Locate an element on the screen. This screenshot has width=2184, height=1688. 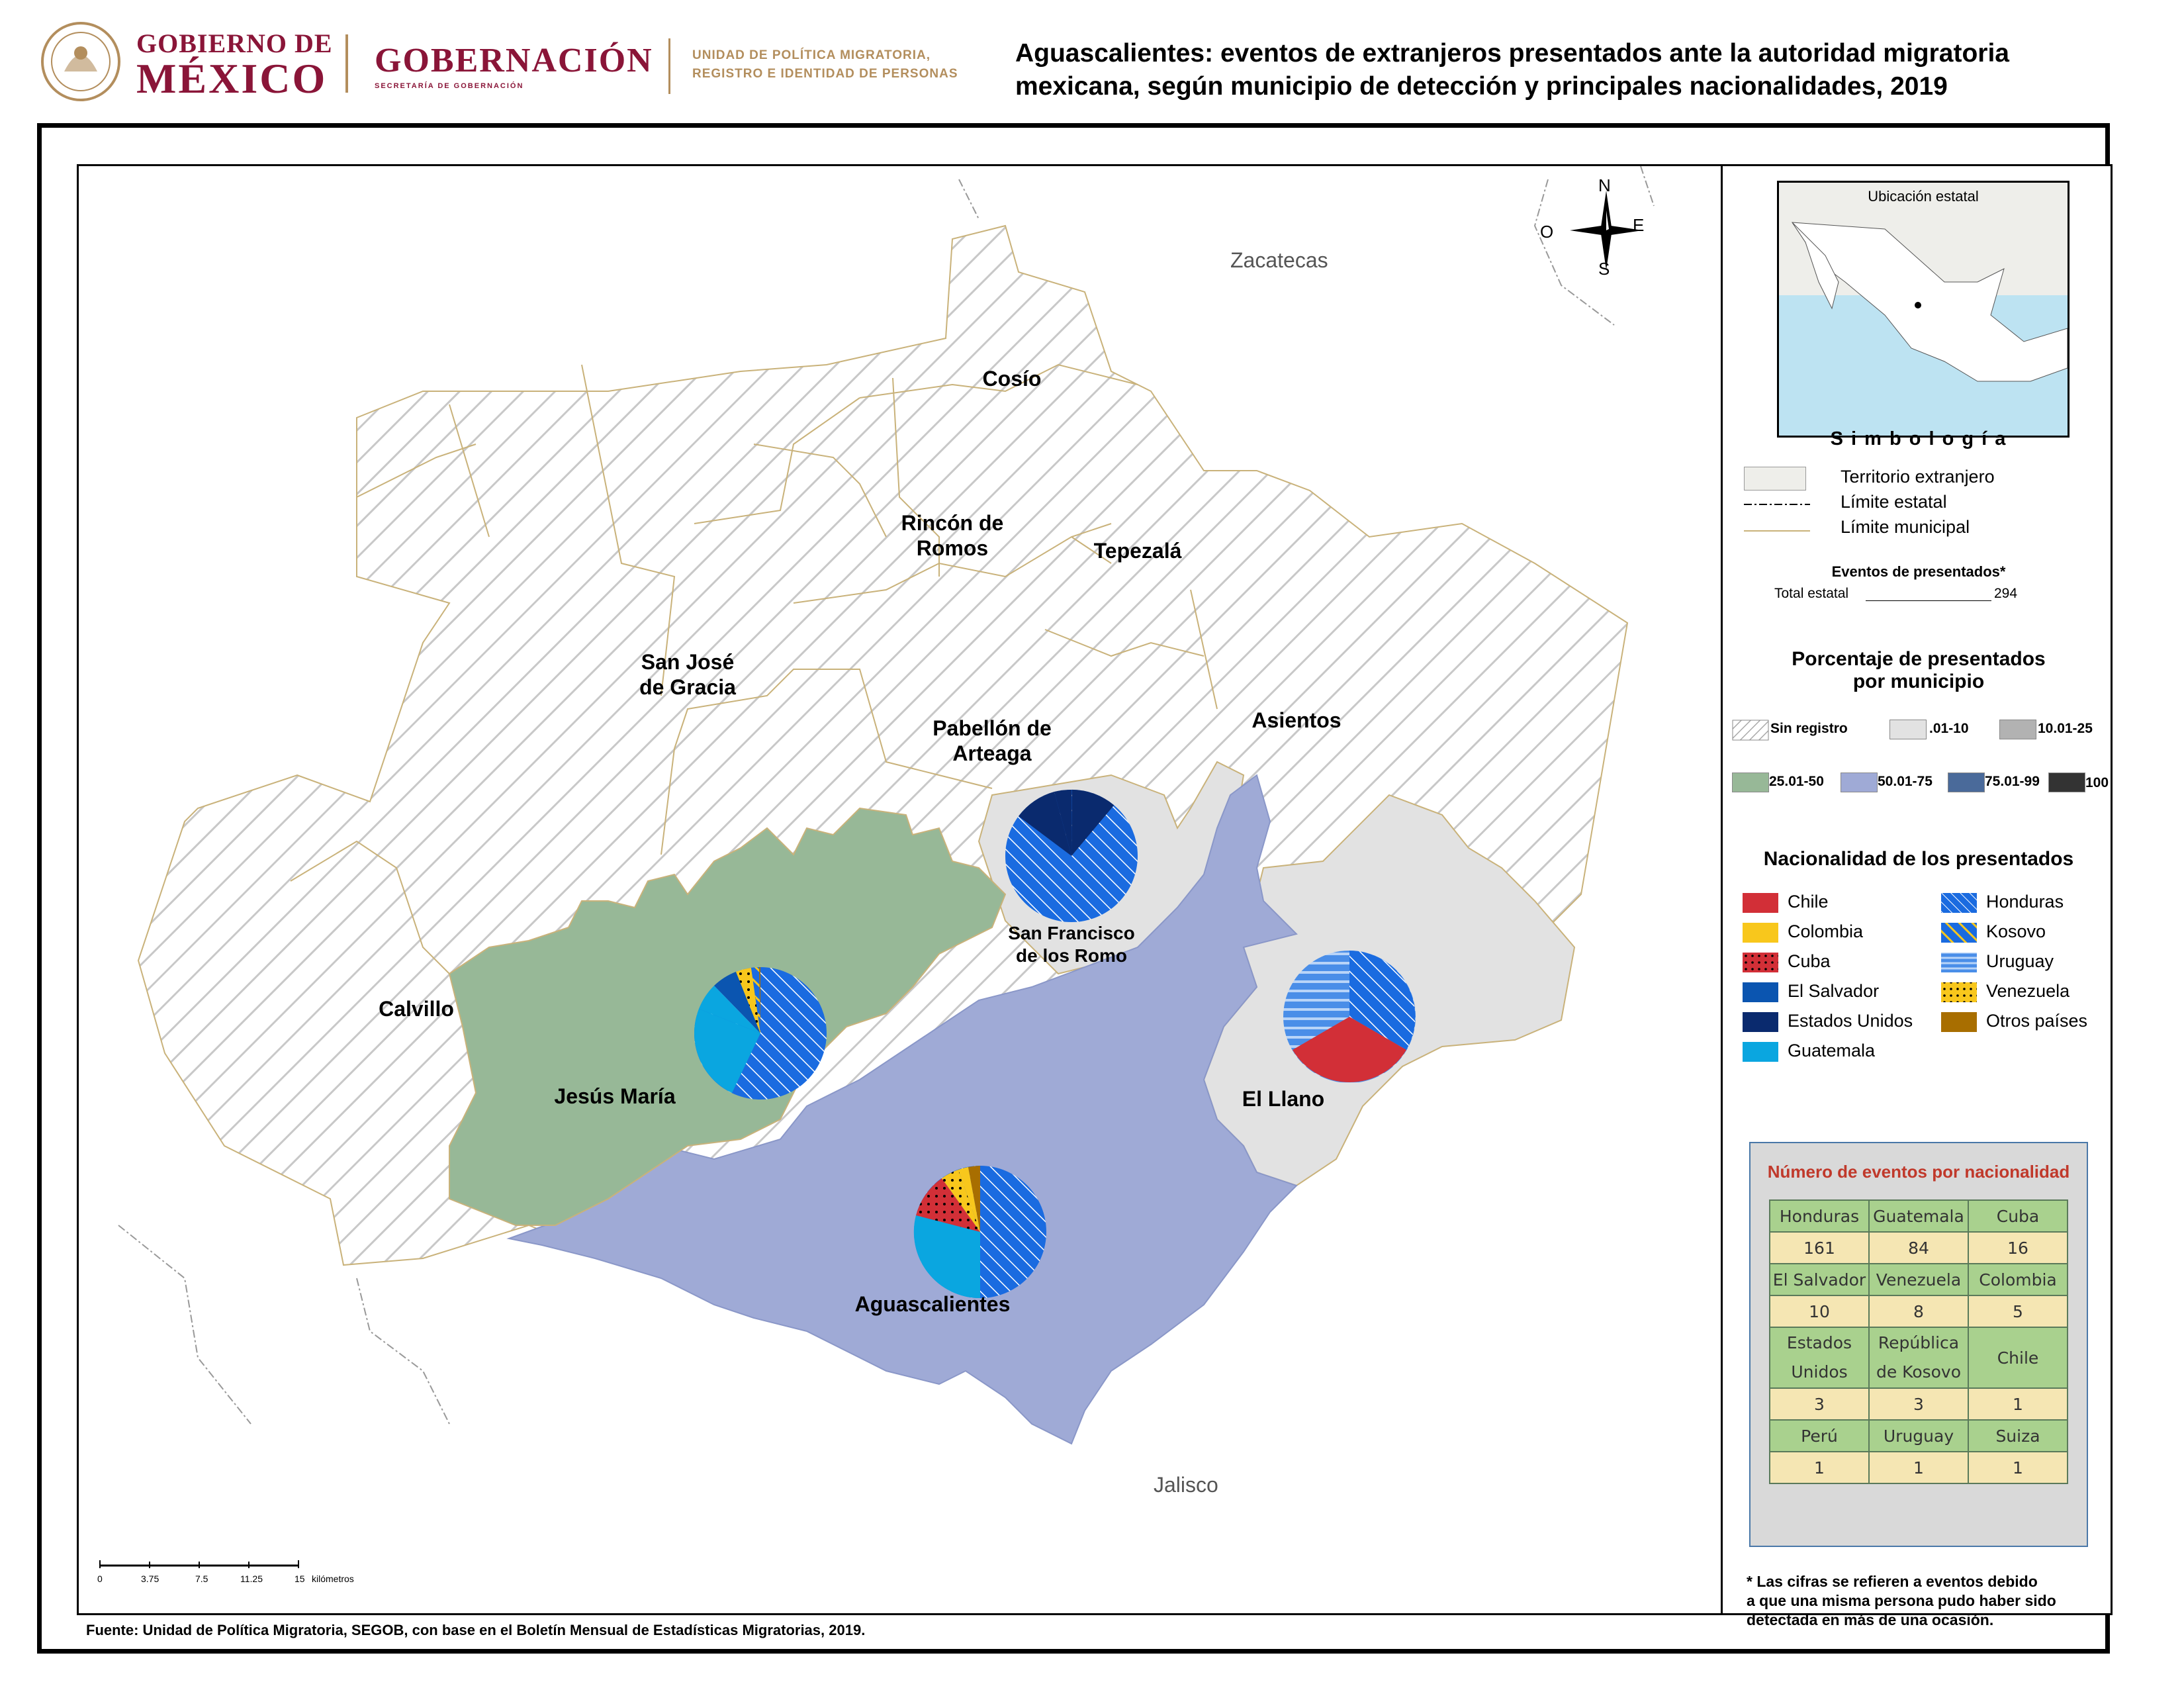
nat-left-5: Guatemala is located at coordinates (1832, 1050).